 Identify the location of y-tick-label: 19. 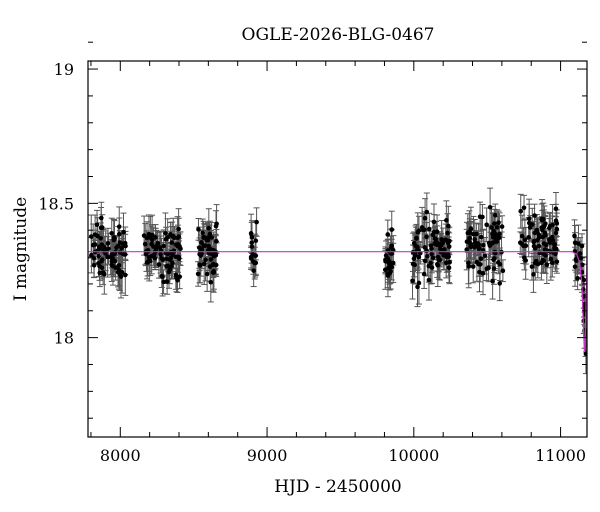
(64, 69).